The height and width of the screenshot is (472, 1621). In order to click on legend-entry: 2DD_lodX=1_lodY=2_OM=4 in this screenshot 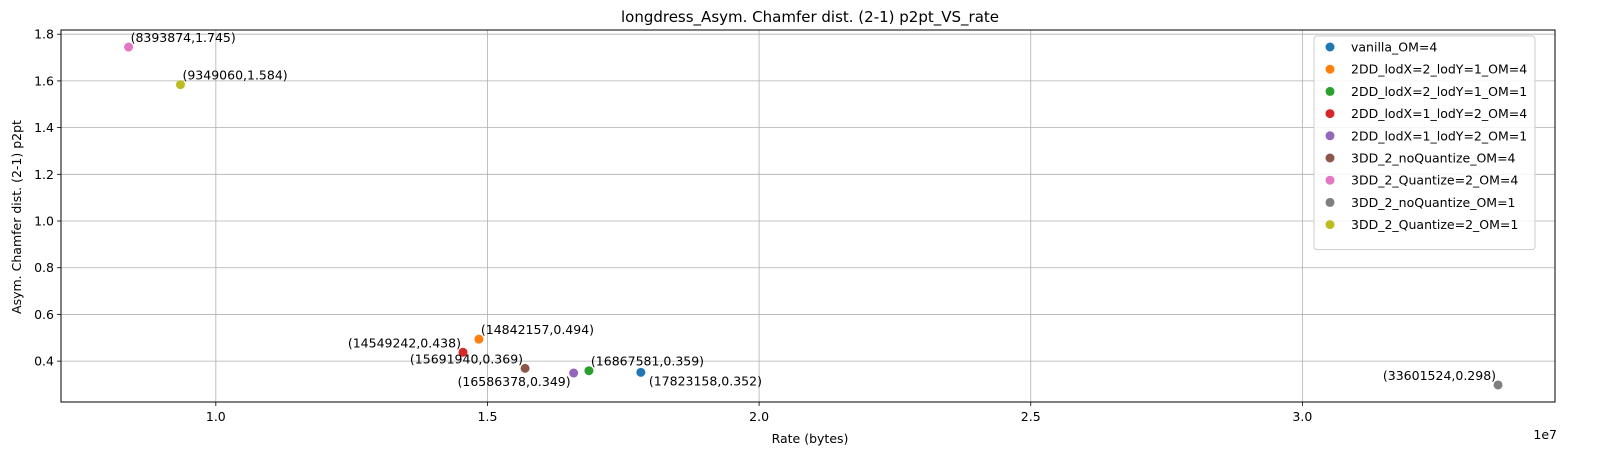, I will do `click(1439, 113)`.